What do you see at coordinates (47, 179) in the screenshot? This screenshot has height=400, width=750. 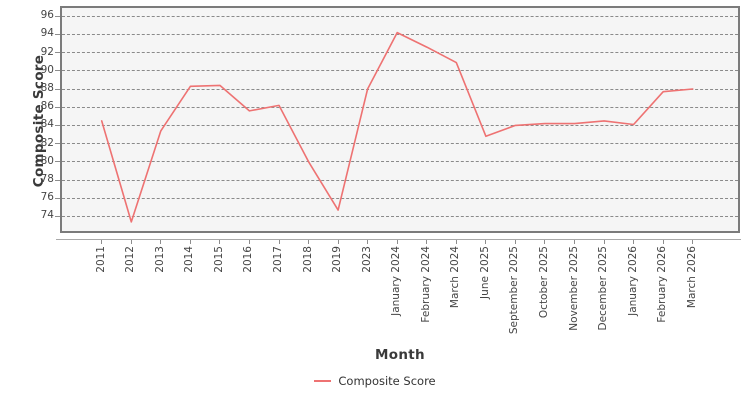 I see `y-tick-label: 78` at bounding box center [47, 179].